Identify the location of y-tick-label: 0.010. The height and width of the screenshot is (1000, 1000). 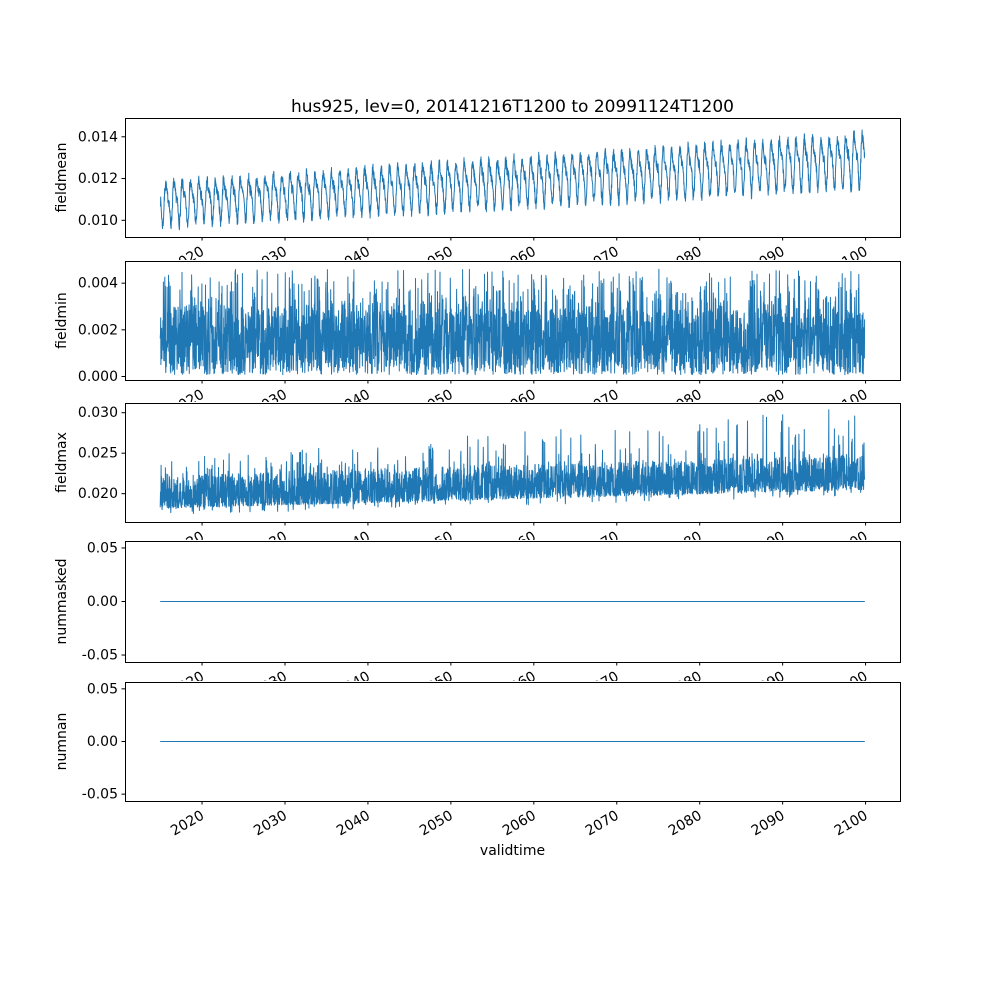
(98, 221).